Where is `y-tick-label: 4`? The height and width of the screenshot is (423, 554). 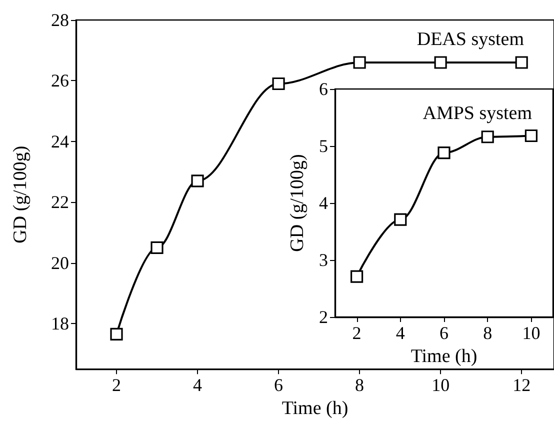 y-tick-label: 4 is located at coordinates (323, 203).